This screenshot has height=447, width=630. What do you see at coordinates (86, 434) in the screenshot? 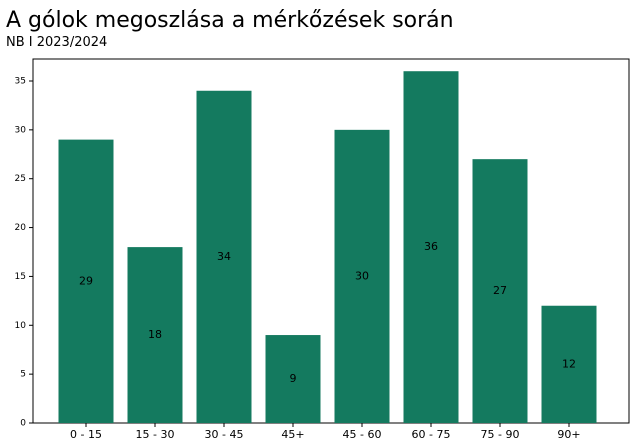
I see `x-tick-label: 0 - 15` at bounding box center [86, 434].